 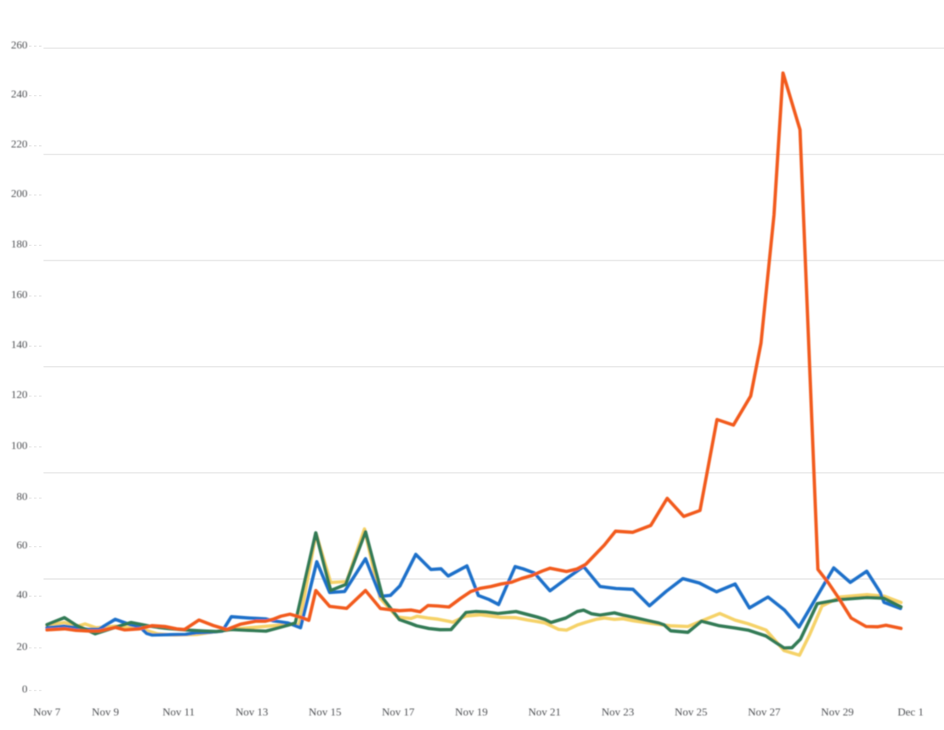 What do you see at coordinates (471, 713) in the screenshot?
I see `svg-text: Nov 19` at bounding box center [471, 713].